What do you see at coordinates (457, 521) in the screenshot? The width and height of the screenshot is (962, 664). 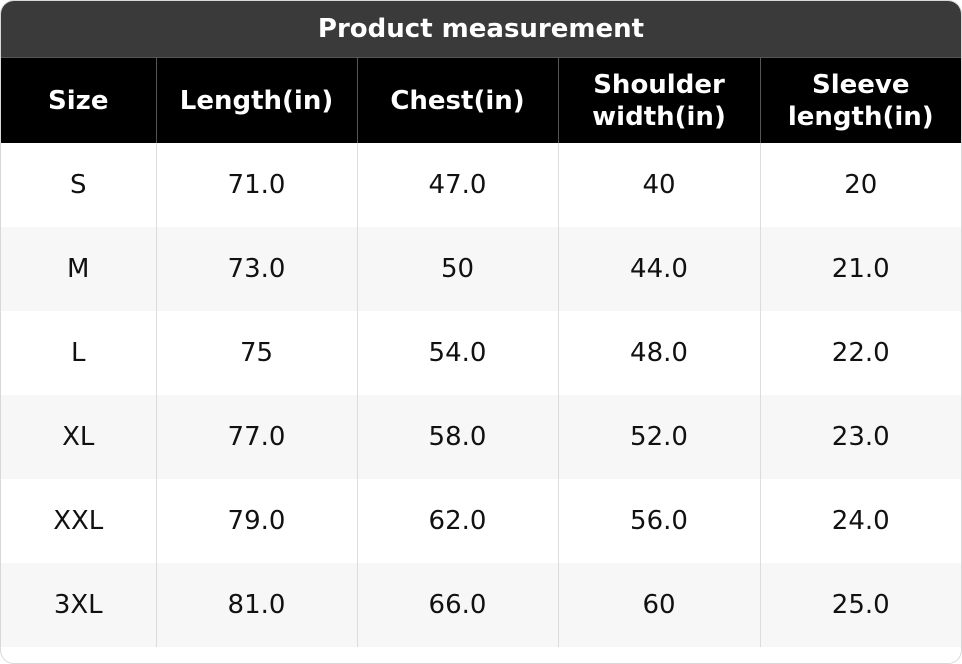 I see `table-cell: 62.0` at bounding box center [457, 521].